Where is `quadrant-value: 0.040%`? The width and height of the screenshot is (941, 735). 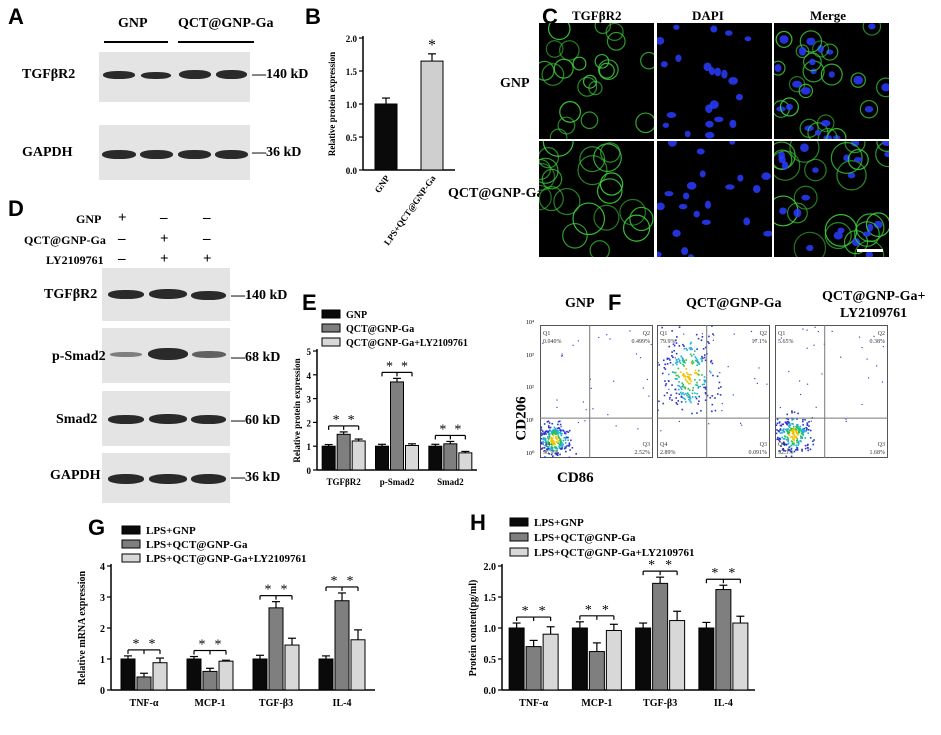
quadrant-value: 0.040% is located at coordinates (552, 342).